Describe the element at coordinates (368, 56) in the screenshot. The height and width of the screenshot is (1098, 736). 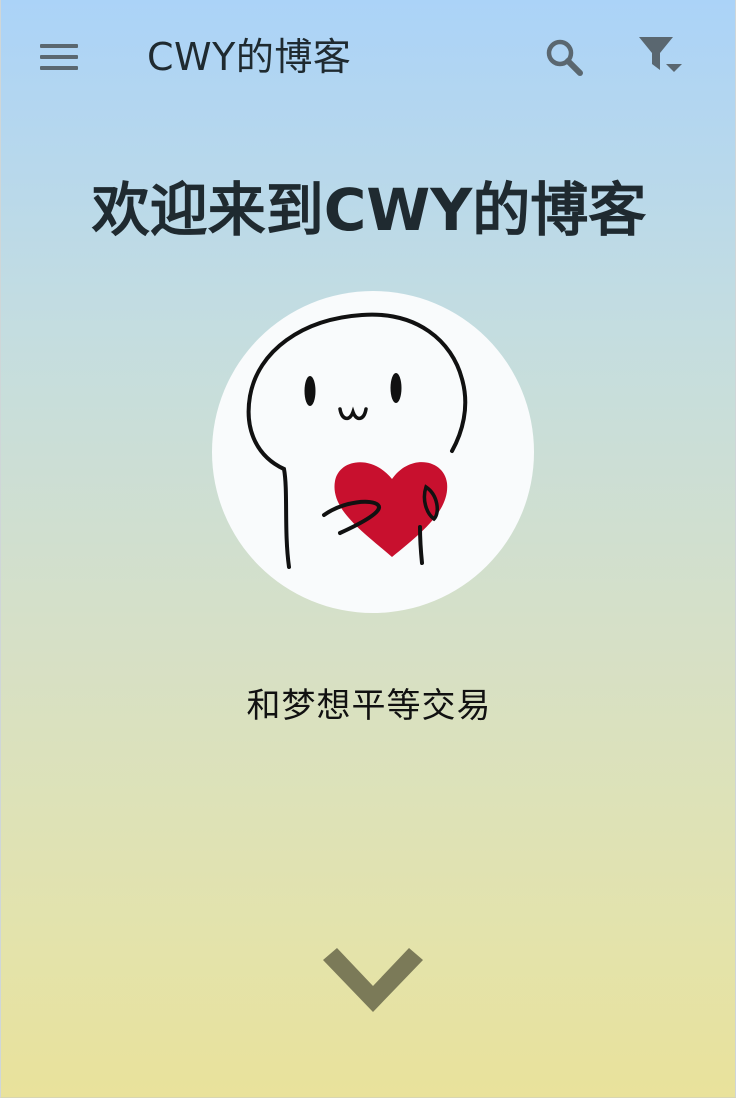
I see `top-app-bar: CWY的博客` at that location.